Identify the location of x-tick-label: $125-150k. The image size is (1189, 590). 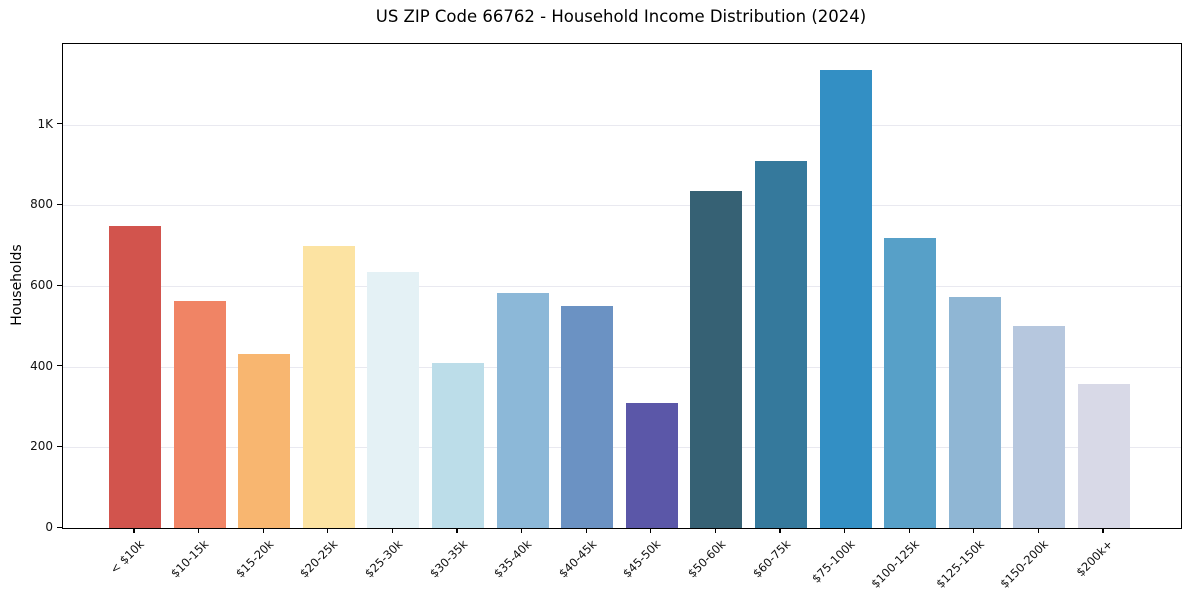
(959, 563).